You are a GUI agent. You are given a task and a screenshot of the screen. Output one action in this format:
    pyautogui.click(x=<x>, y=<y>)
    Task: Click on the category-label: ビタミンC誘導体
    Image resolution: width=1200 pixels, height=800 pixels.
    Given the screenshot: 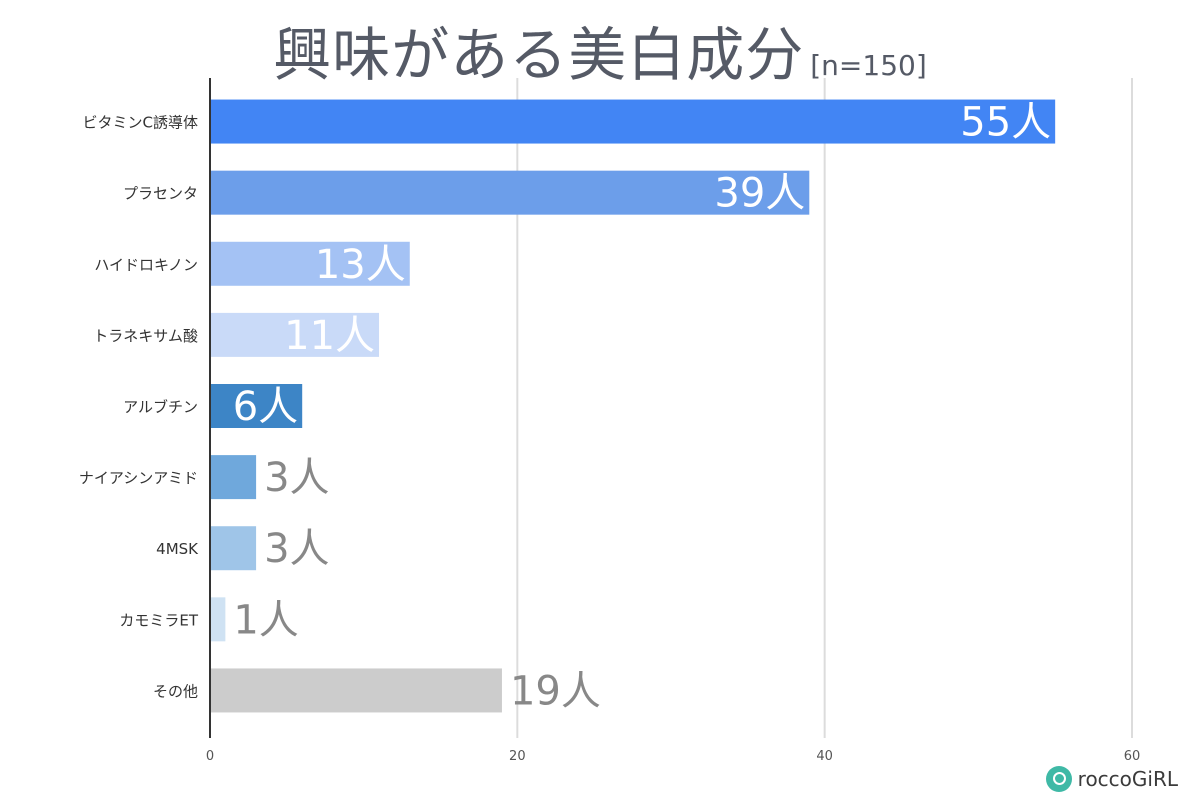 What is the action you would take?
    pyautogui.click(x=140, y=123)
    